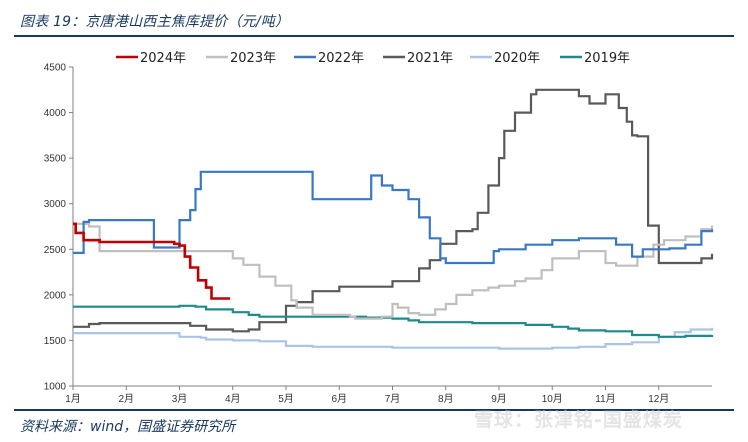 The image size is (748, 442). I want to click on series-line-2024, so click(152, 261).